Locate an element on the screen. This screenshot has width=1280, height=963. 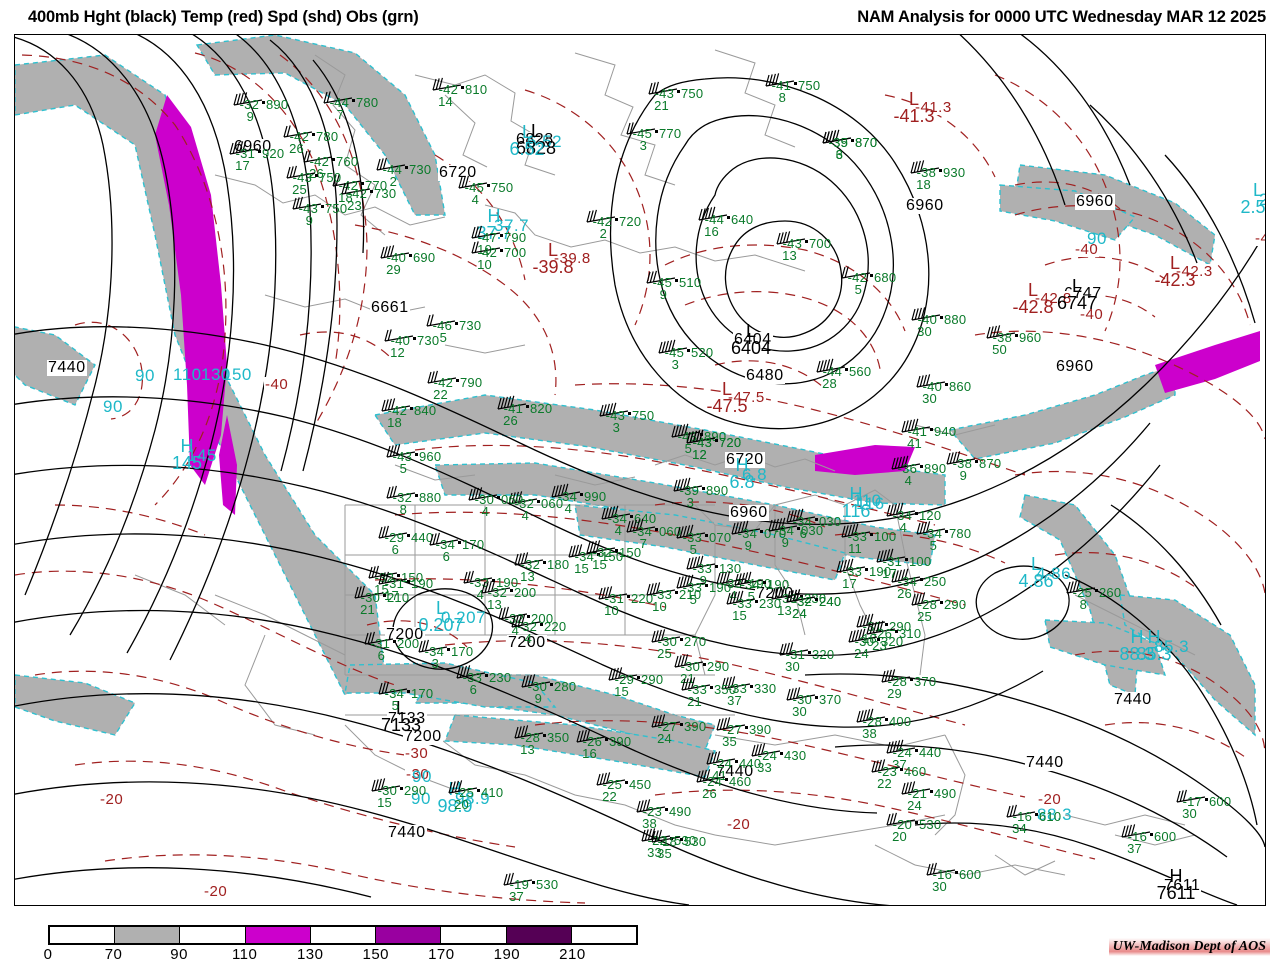
pressure-center-value: 37.7 is located at coordinates (494, 233).